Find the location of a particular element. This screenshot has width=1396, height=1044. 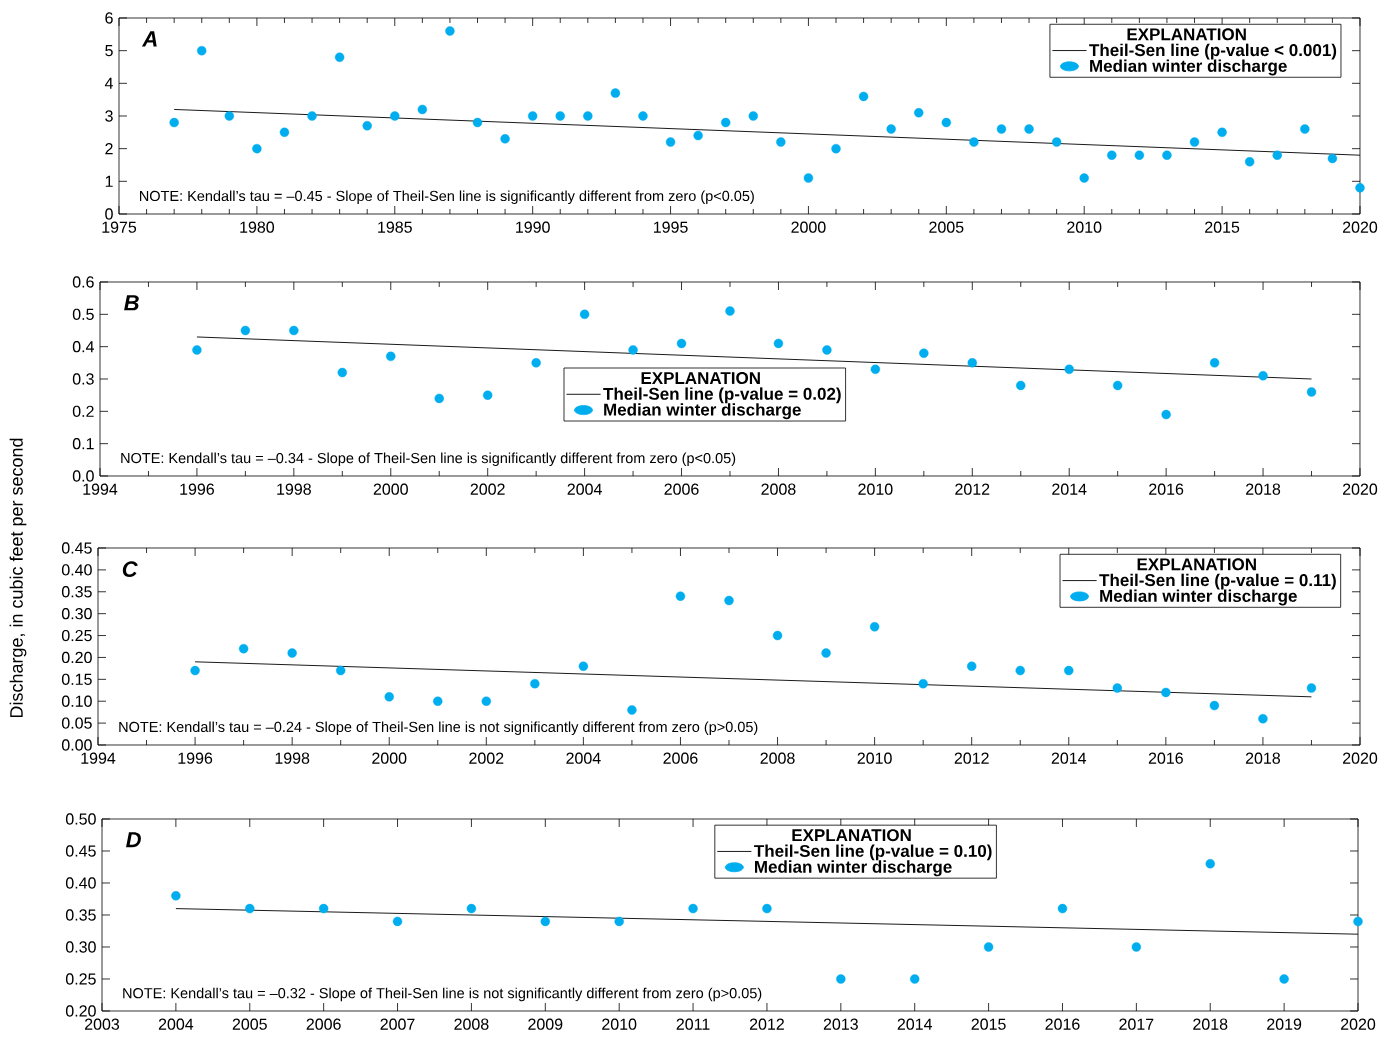

y-tick-label: 0.0 is located at coordinates (83, 476).